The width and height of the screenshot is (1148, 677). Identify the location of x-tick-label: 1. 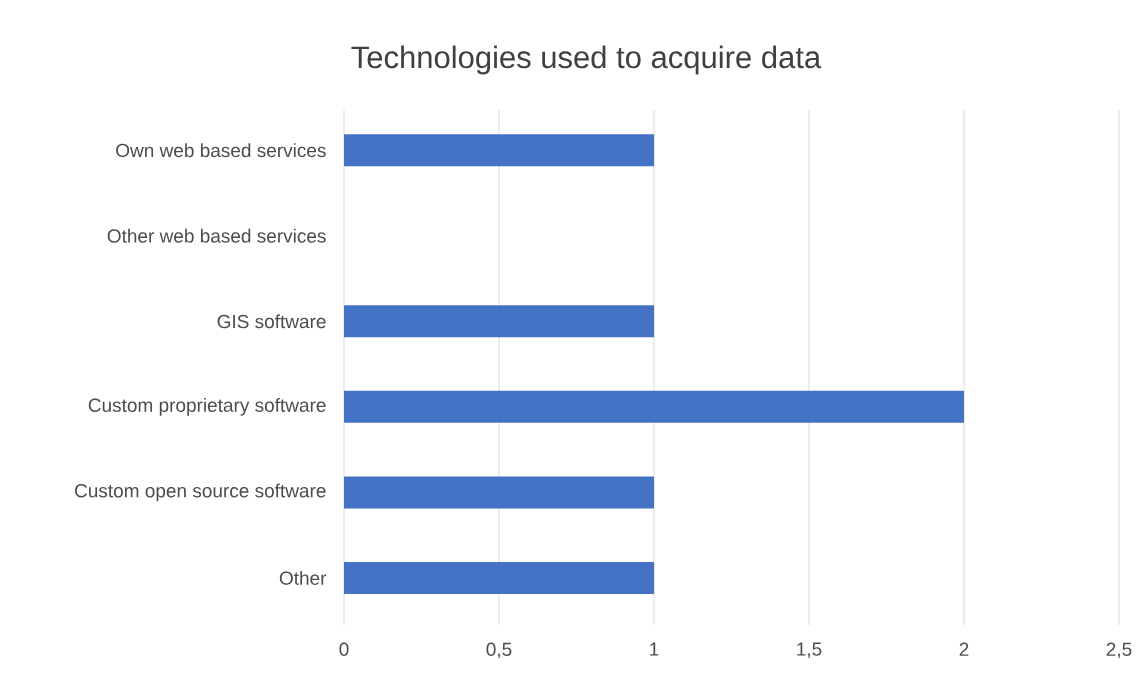
(654, 649).